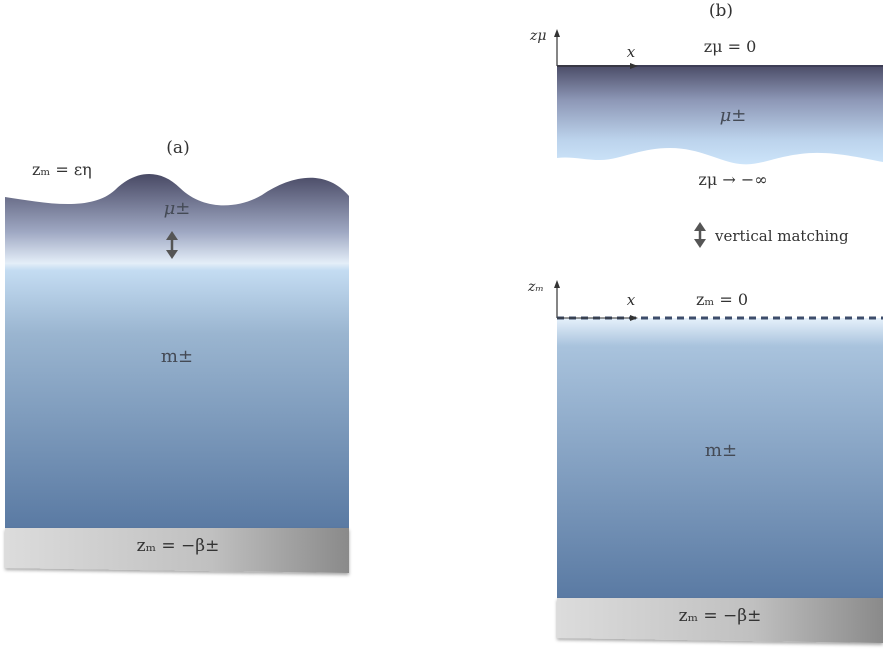  I want to click on panel-b-lower-x-label: x, so click(631, 300).